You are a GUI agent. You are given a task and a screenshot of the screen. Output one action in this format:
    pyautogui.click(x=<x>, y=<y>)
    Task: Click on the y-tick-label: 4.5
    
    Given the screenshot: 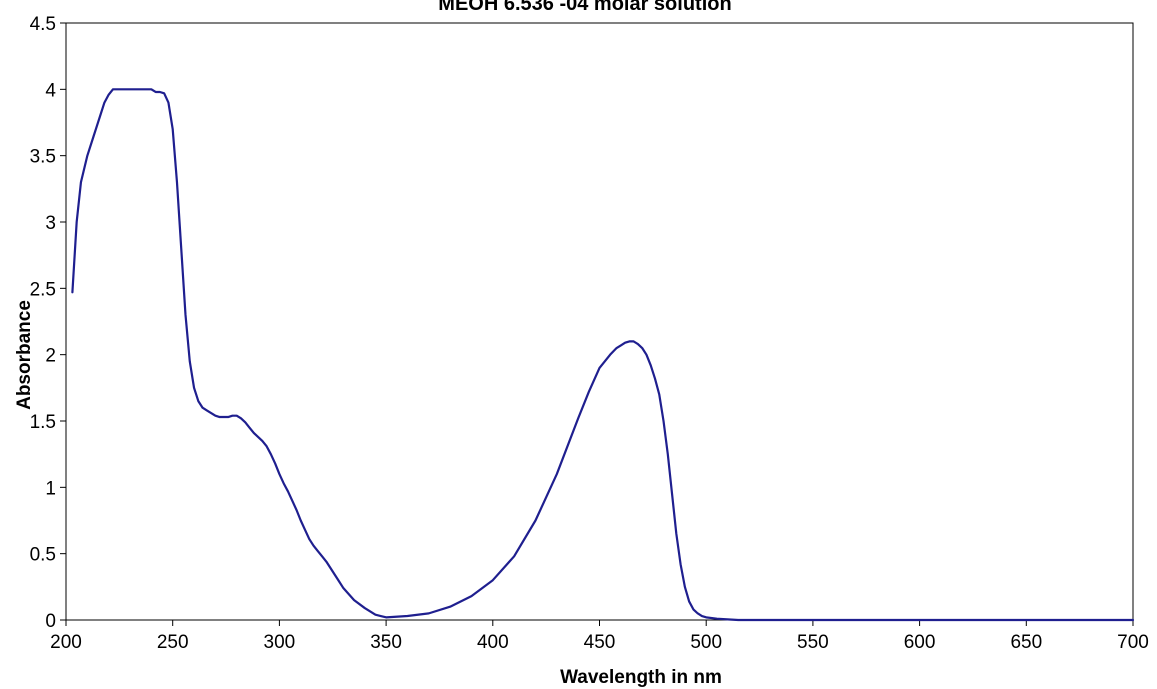 What is the action you would take?
    pyautogui.click(x=43, y=24)
    